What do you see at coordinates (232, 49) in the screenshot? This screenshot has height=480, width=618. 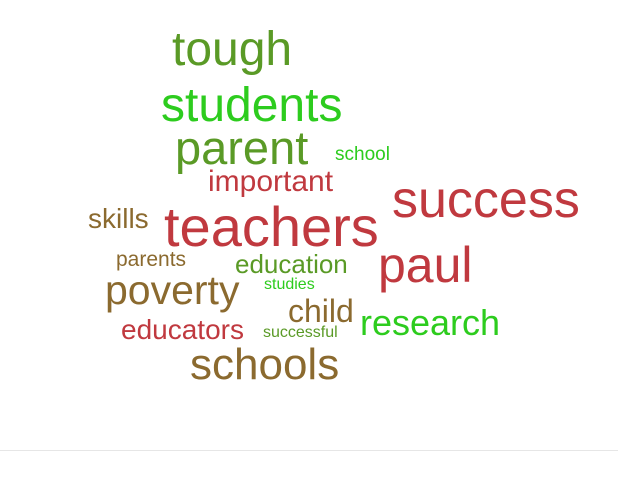 I see `word-tough: tough` at bounding box center [232, 49].